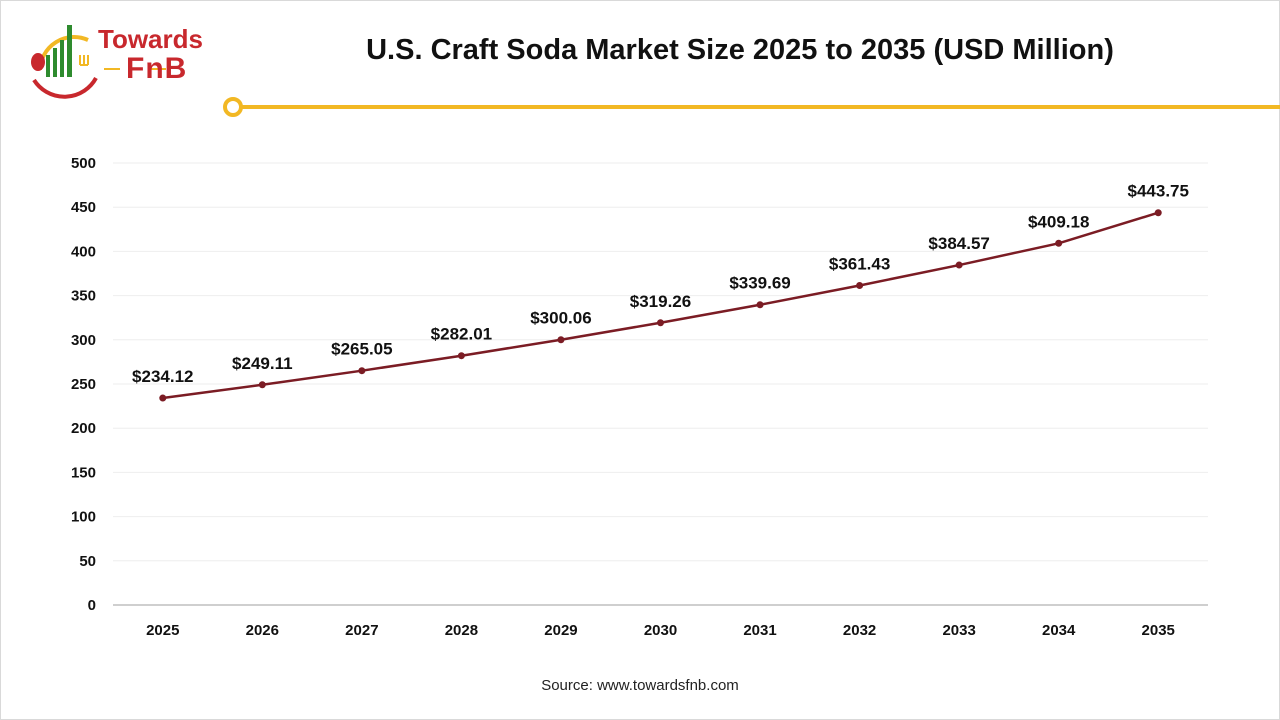 The width and height of the screenshot is (1280, 720). What do you see at coordinates (751, 107) in the screenshot?
I see `header-divider` at bounding box center [751, 107].